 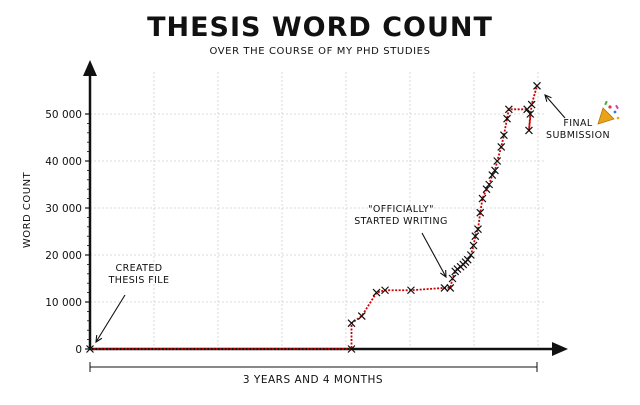 I want to click on annotation-officially-started-writing: "OFFICIALLY", so click(x=401, y=209).